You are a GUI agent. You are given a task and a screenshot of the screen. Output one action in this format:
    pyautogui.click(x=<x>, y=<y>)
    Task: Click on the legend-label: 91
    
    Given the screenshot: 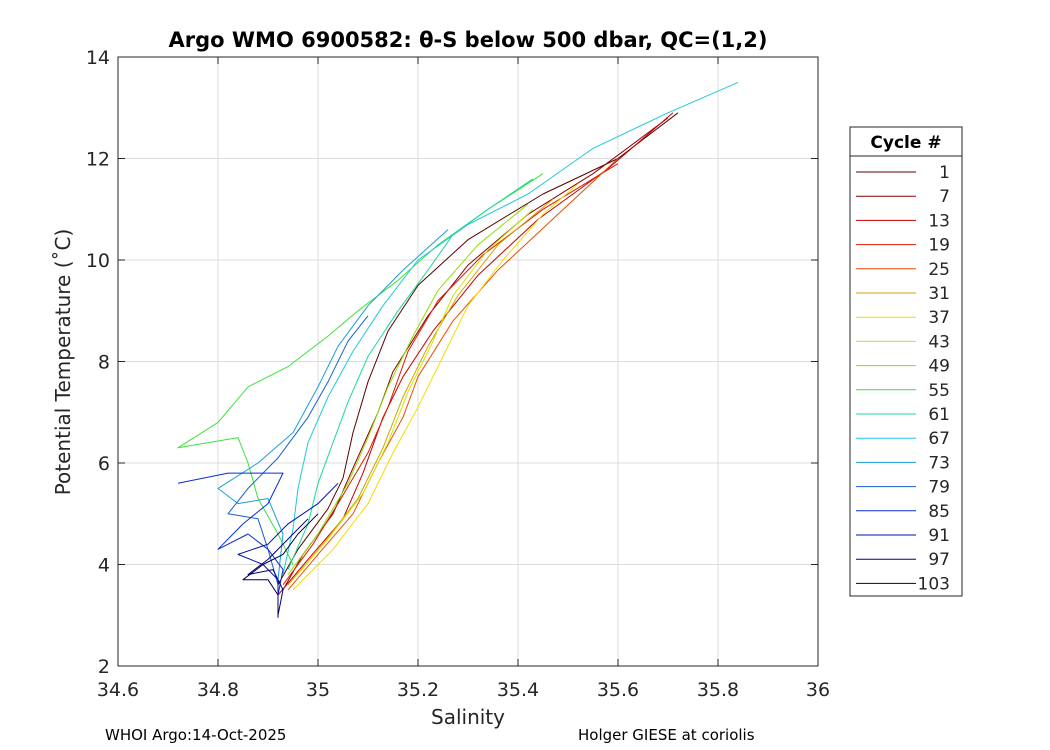 What is the action you would take?
    pyautogui.click(x=939, y=536)
    